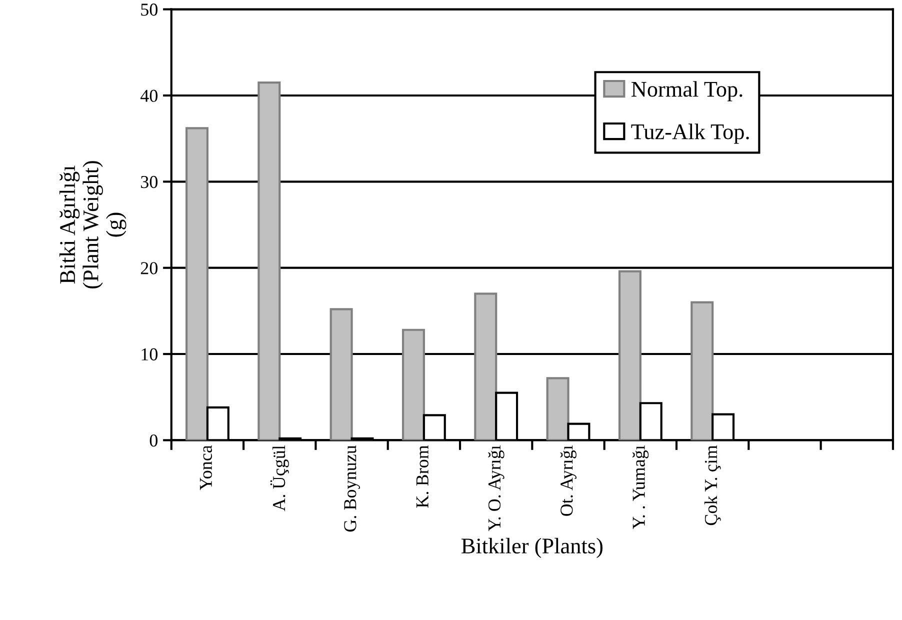 The width and height of the screenshot is (902, 620). I want to click on x-axis-title: Bitkiler (Plants), so click(532, 548).